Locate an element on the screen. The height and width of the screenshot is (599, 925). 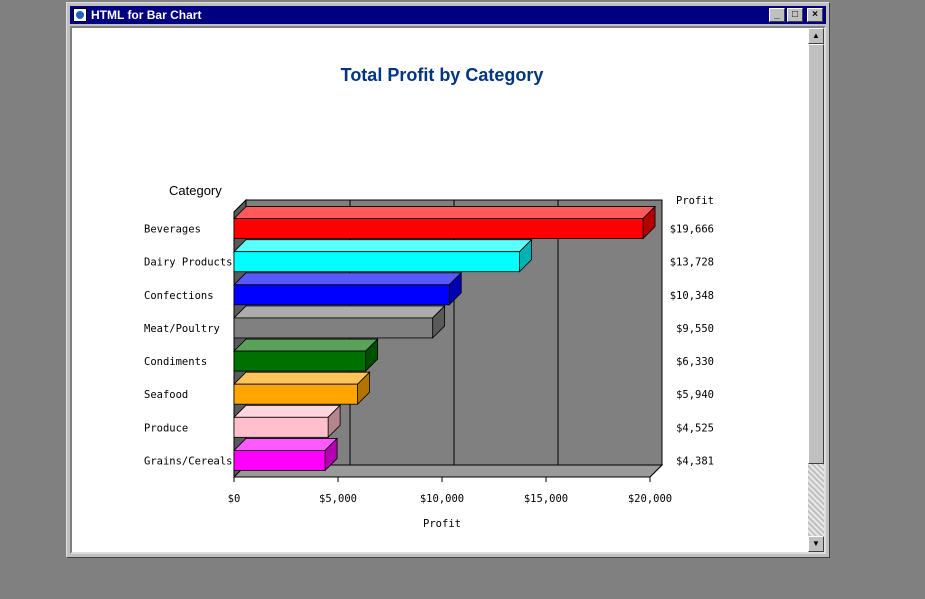
value-label: $10,348 is located at coordinates (692, 296).